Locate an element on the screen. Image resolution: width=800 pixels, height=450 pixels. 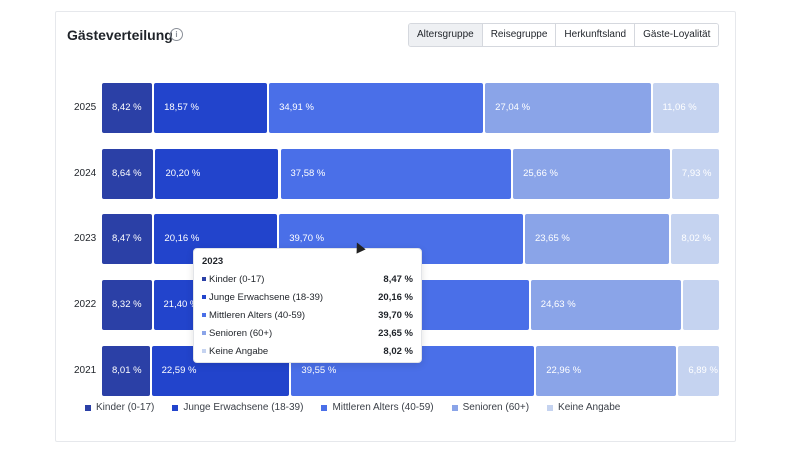
data-label: 39,70 % is located at coordinates (307, 238).